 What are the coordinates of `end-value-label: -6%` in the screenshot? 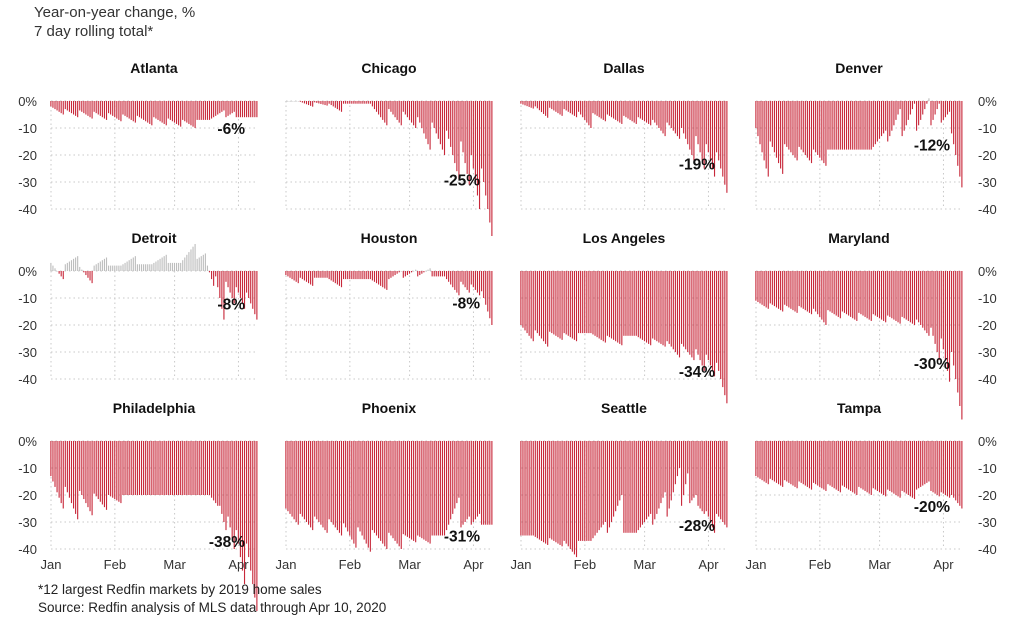 It's located at (231, 129).